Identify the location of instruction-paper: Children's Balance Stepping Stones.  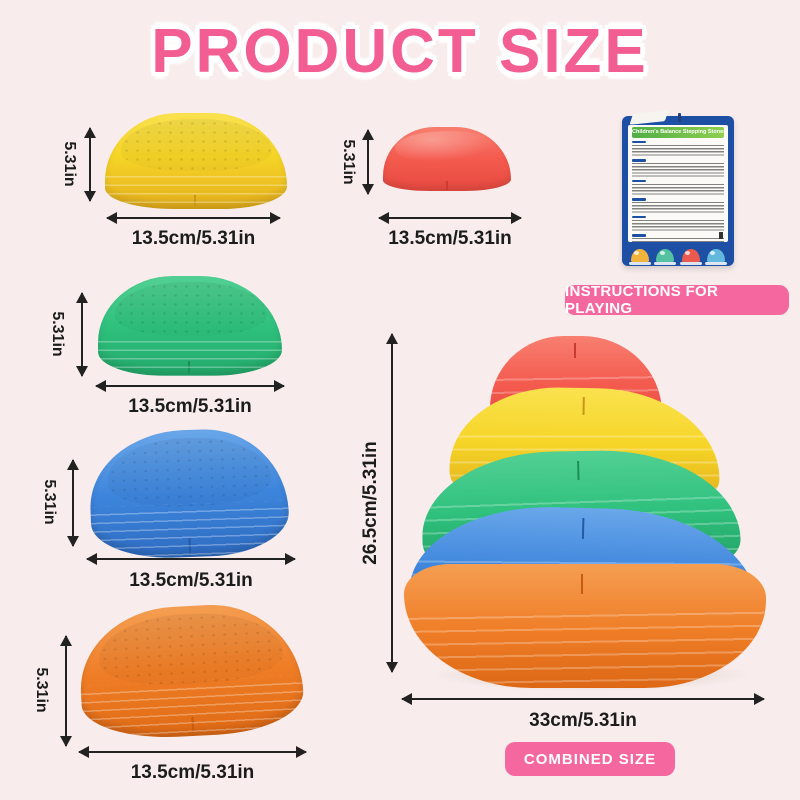
(678, 183).